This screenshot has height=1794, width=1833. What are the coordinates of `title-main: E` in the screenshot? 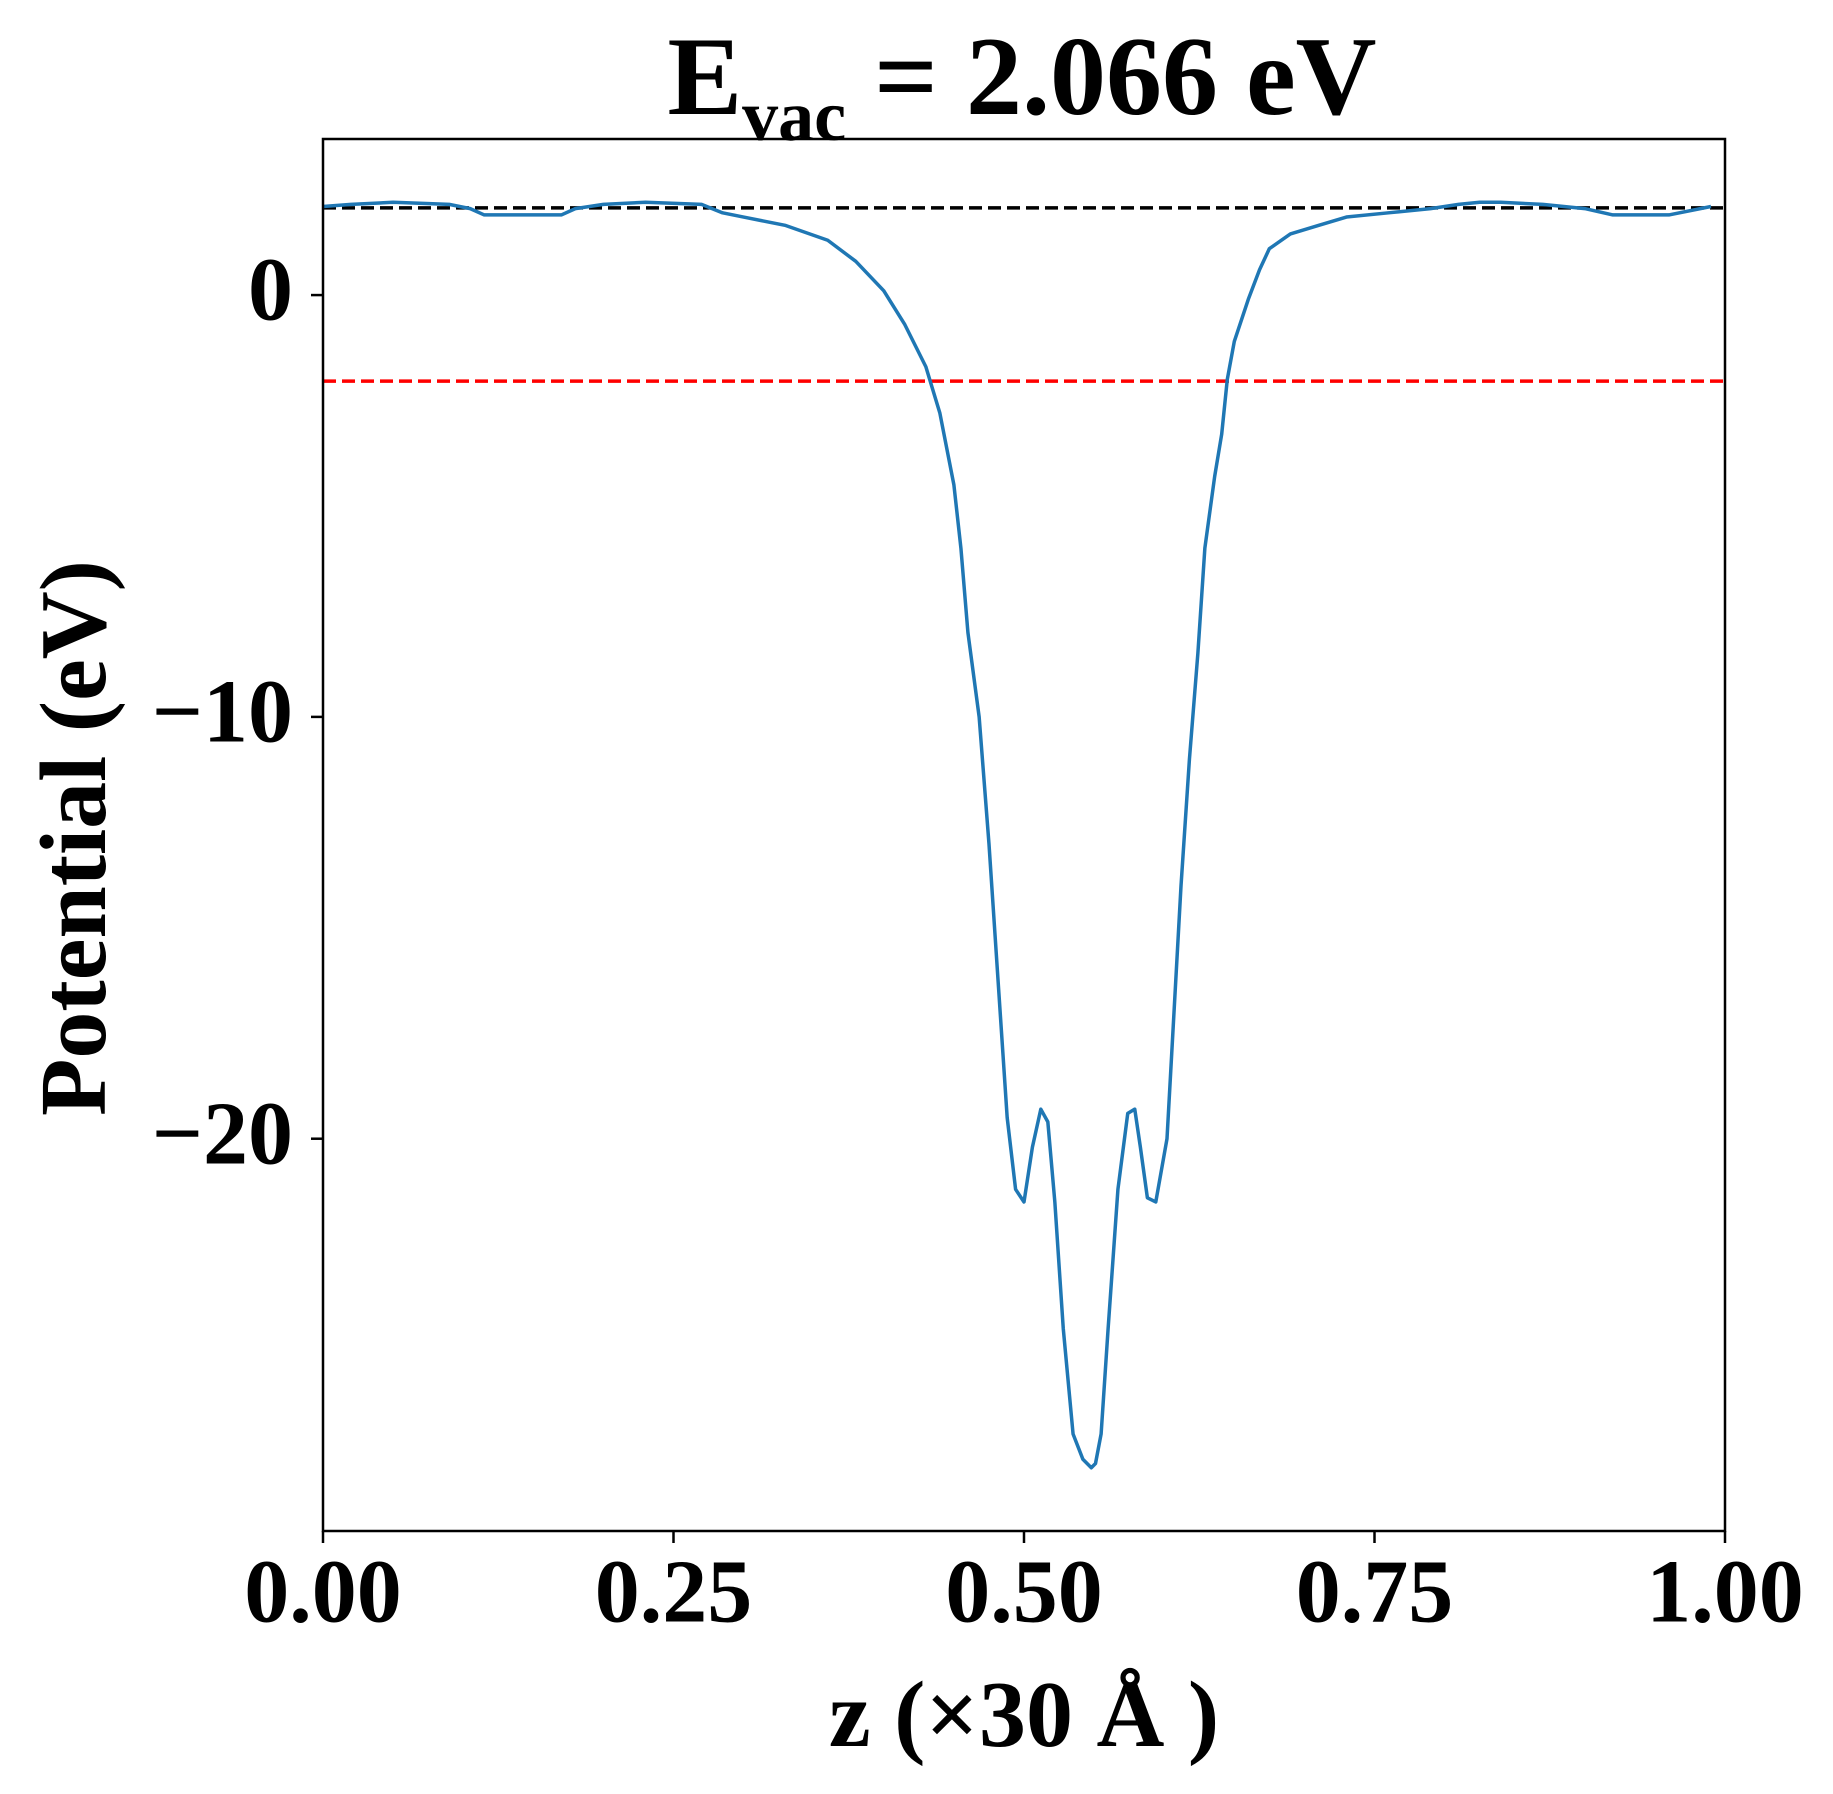 It's located at (704, 77).